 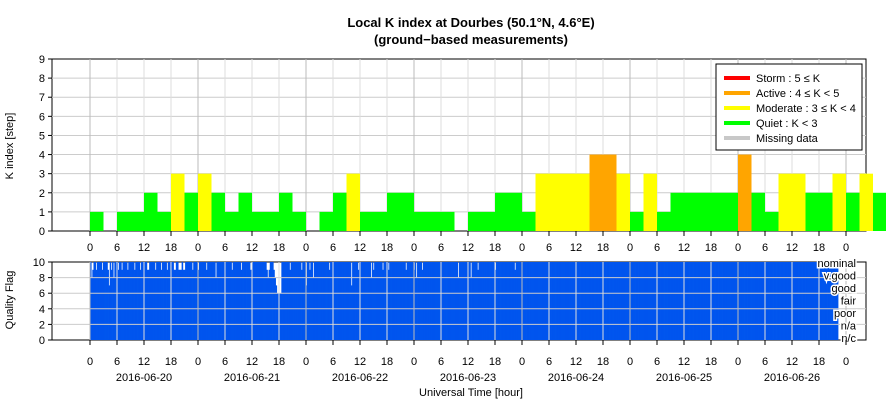 What do you see at coordinates (845, 314) in the screenshot?
I see `quality-level-label: poor` at bounding box center [845, 314].